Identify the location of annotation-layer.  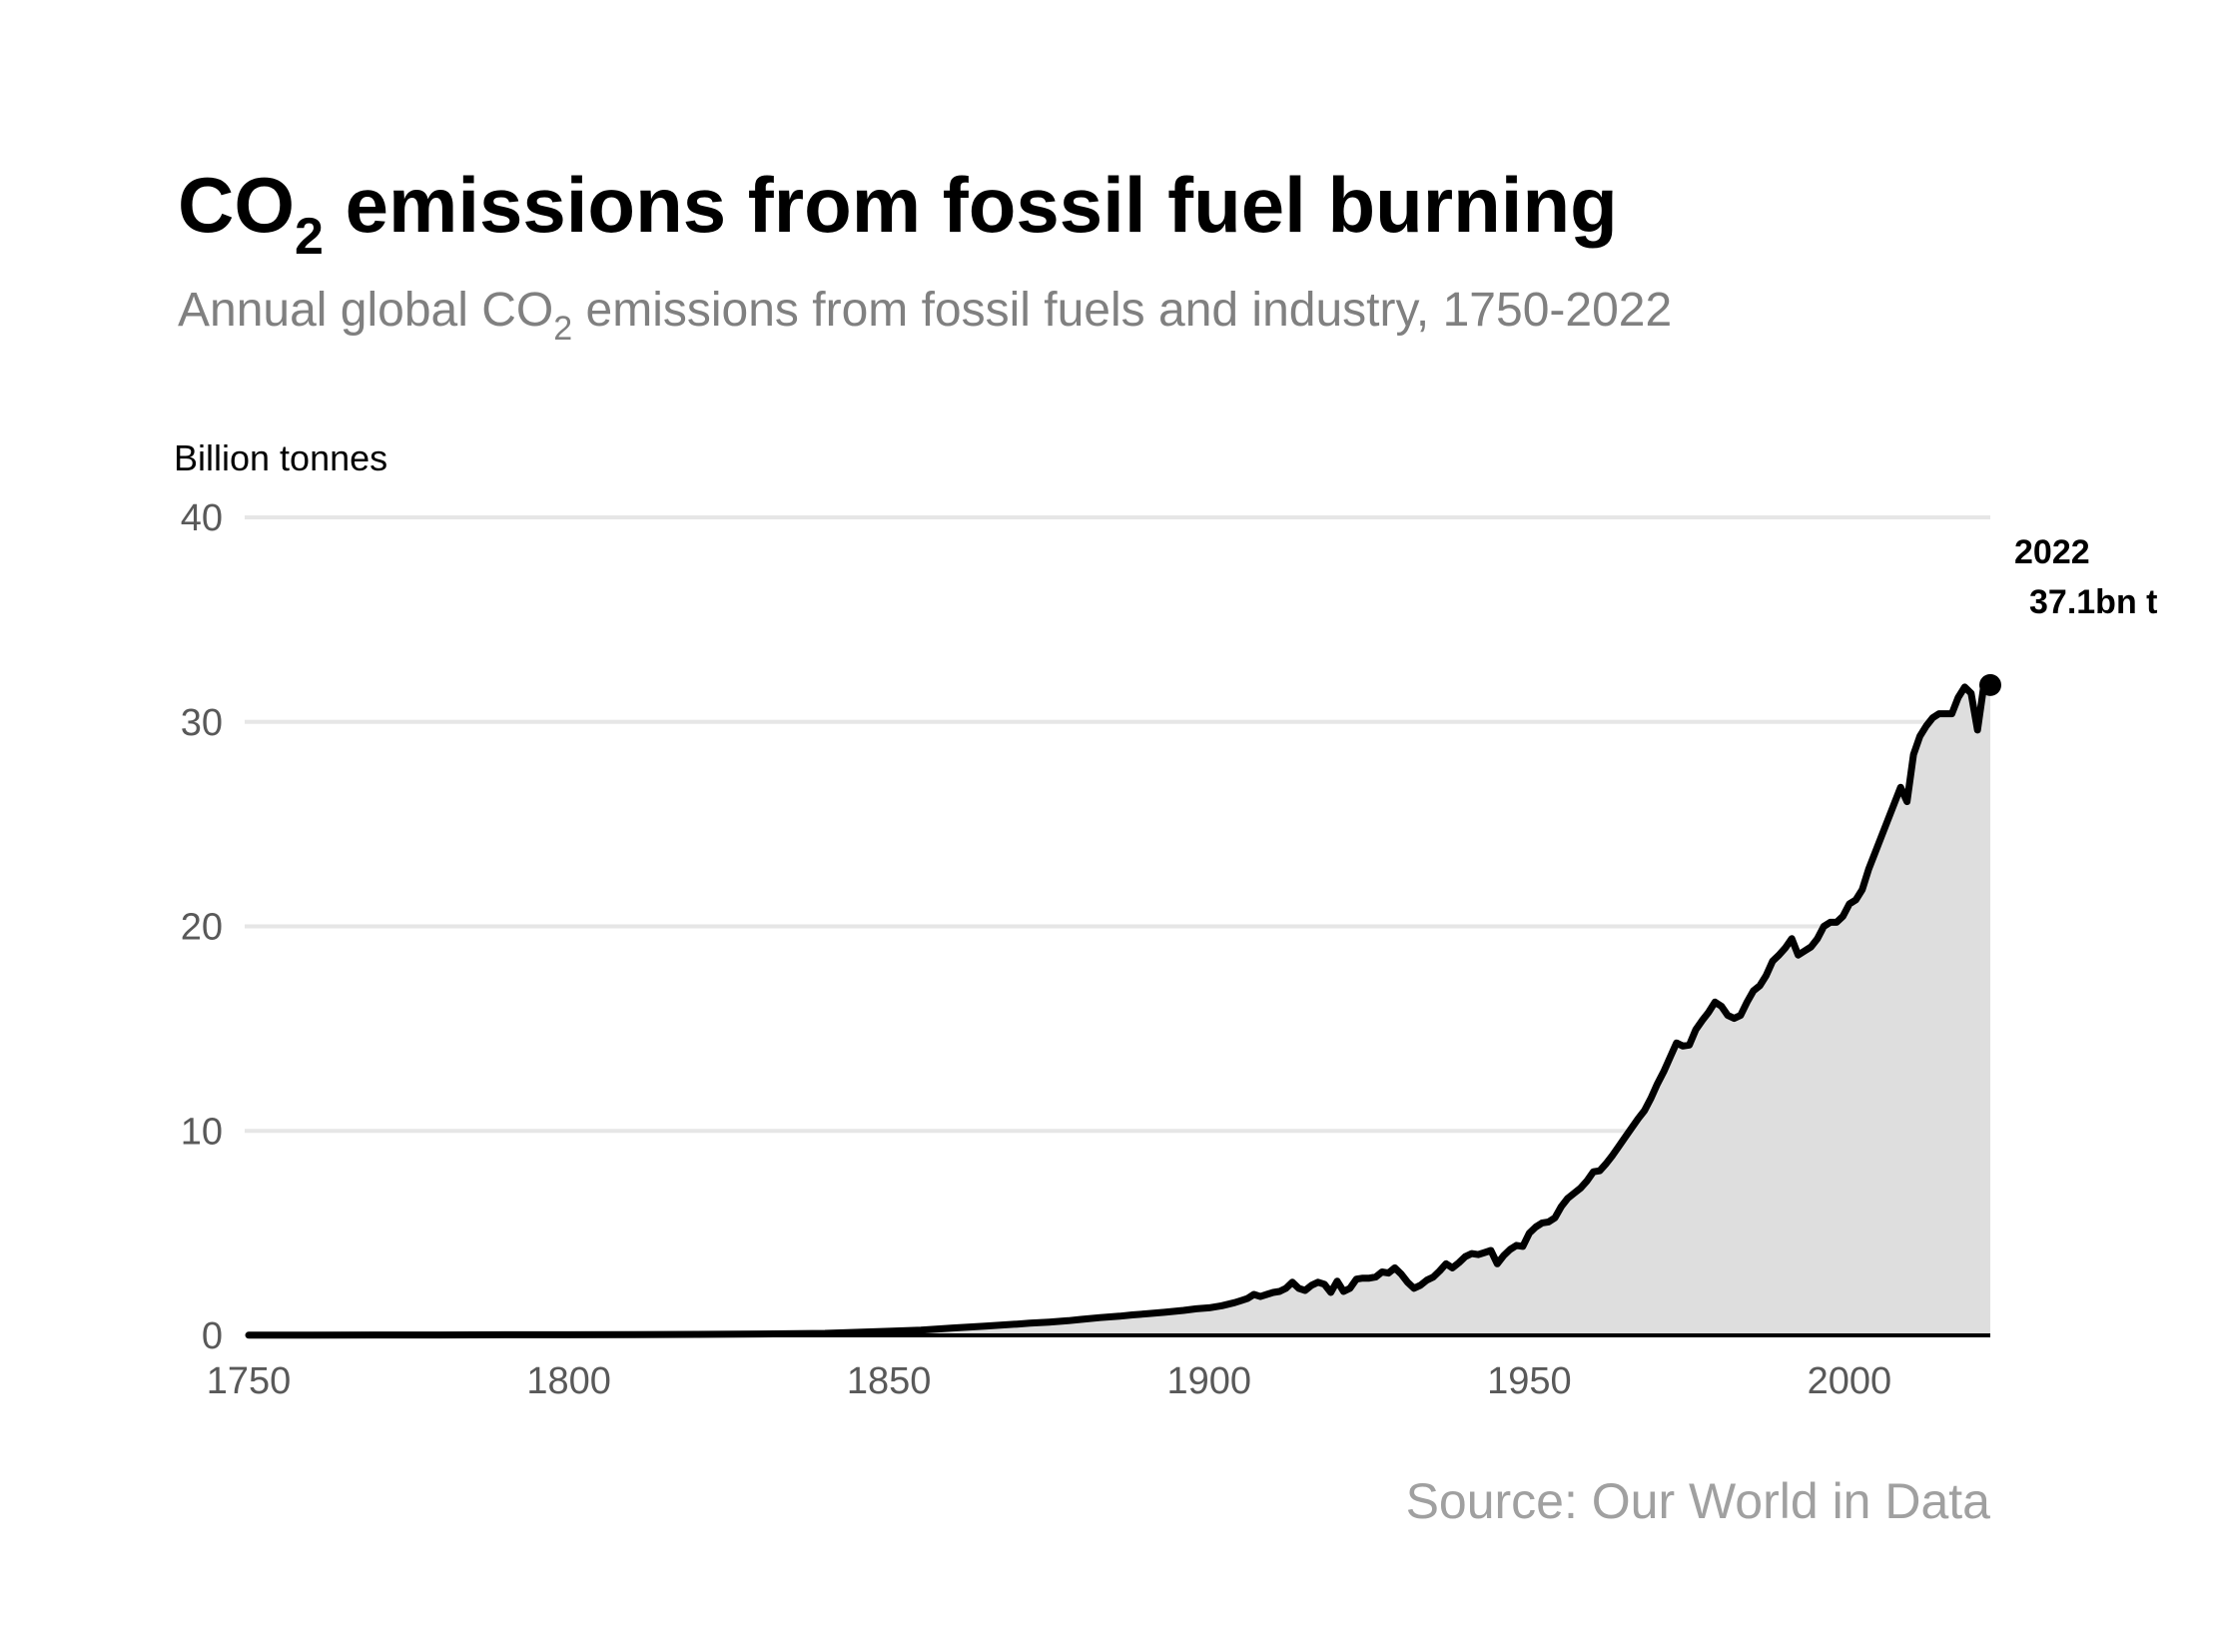
(1990, 684).